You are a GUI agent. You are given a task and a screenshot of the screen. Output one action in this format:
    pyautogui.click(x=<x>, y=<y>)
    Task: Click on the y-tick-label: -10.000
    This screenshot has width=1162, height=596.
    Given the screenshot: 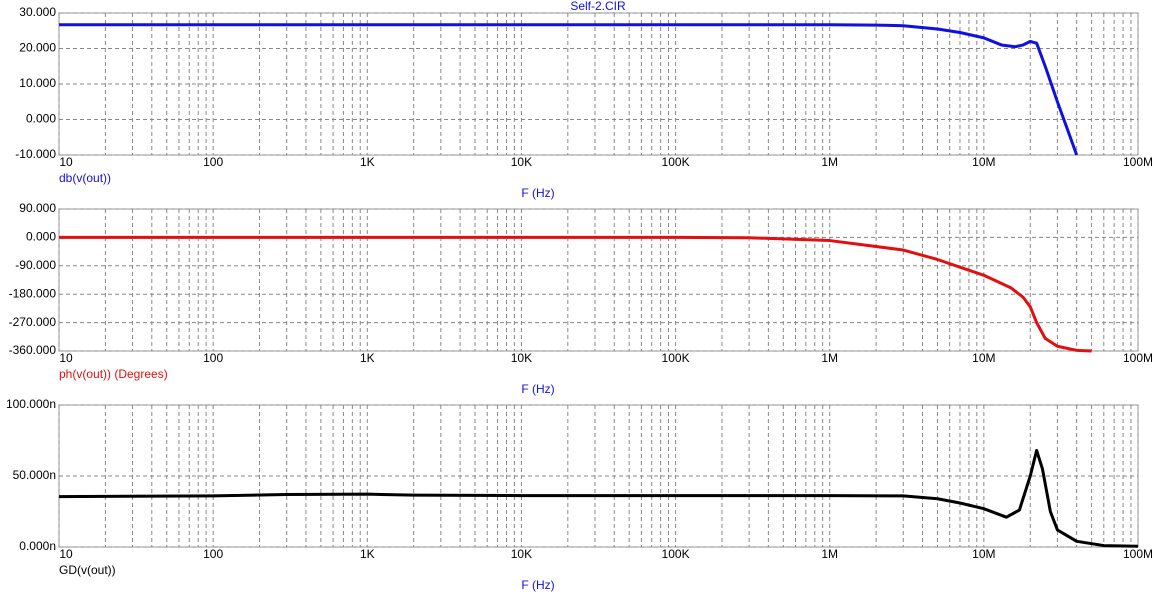 What is the action you would take?
    pyautogui.click(x=35, y=154)
    